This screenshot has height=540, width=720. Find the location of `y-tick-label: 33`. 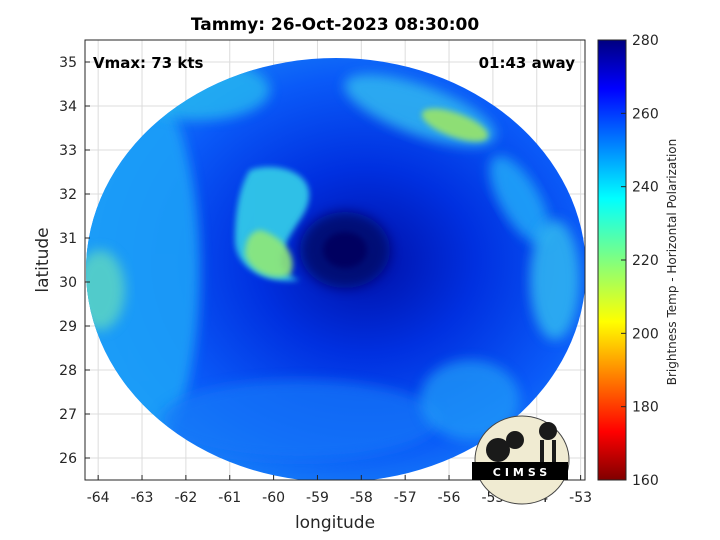

y-tick-label: 33 is located at coordinates (68, 151).